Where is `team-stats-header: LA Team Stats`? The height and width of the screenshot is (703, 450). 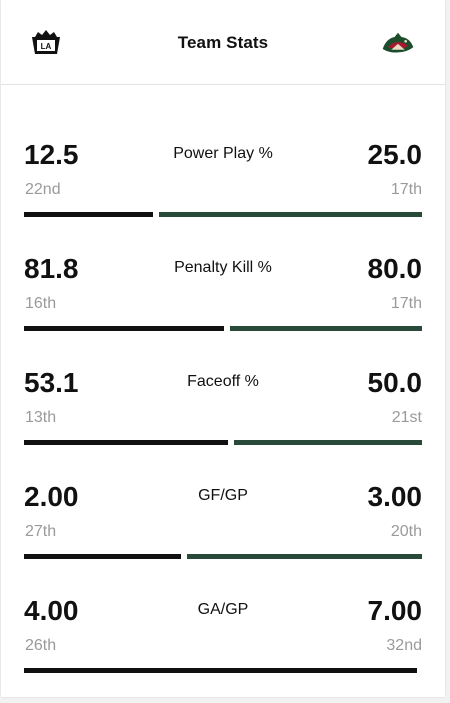 team-stats-header: LA Team Stats is located at coordinates (223, 42).